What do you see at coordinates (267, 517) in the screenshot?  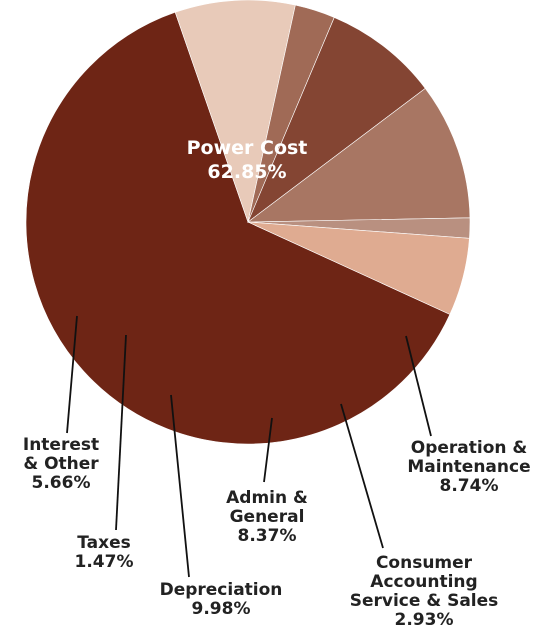 I see `slice-label: Admin & General 8.37%` at bounding box center [267, 517].